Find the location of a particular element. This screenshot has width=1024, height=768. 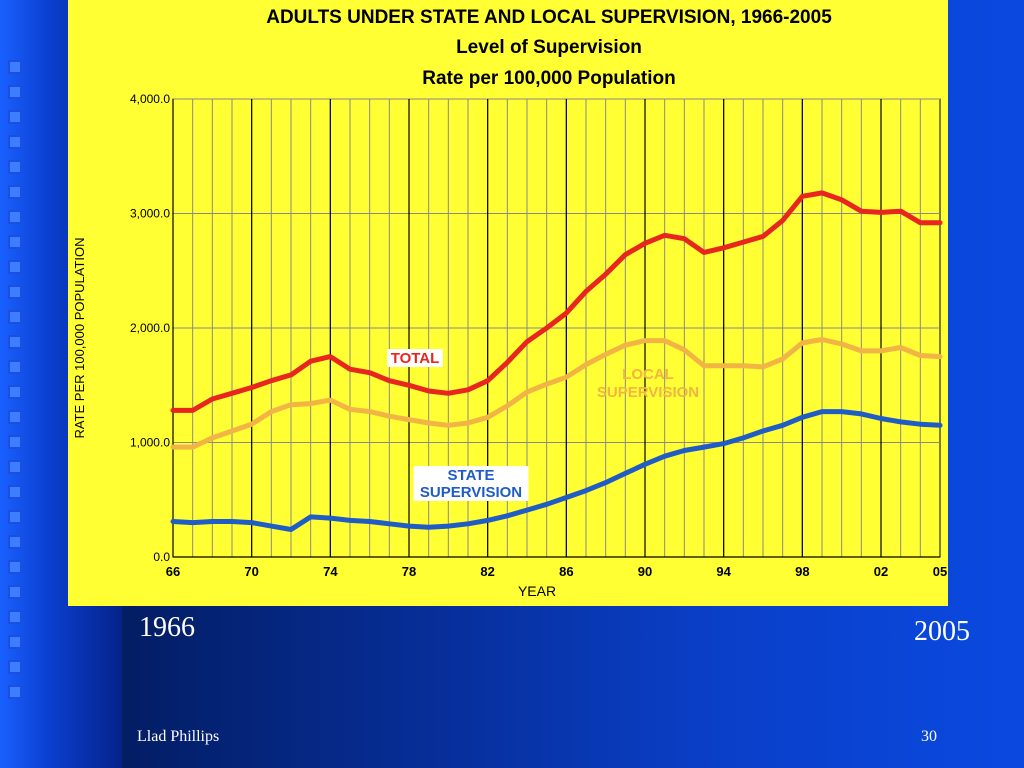

total-series-label: TOTAL is located at coordinates (415, 358).